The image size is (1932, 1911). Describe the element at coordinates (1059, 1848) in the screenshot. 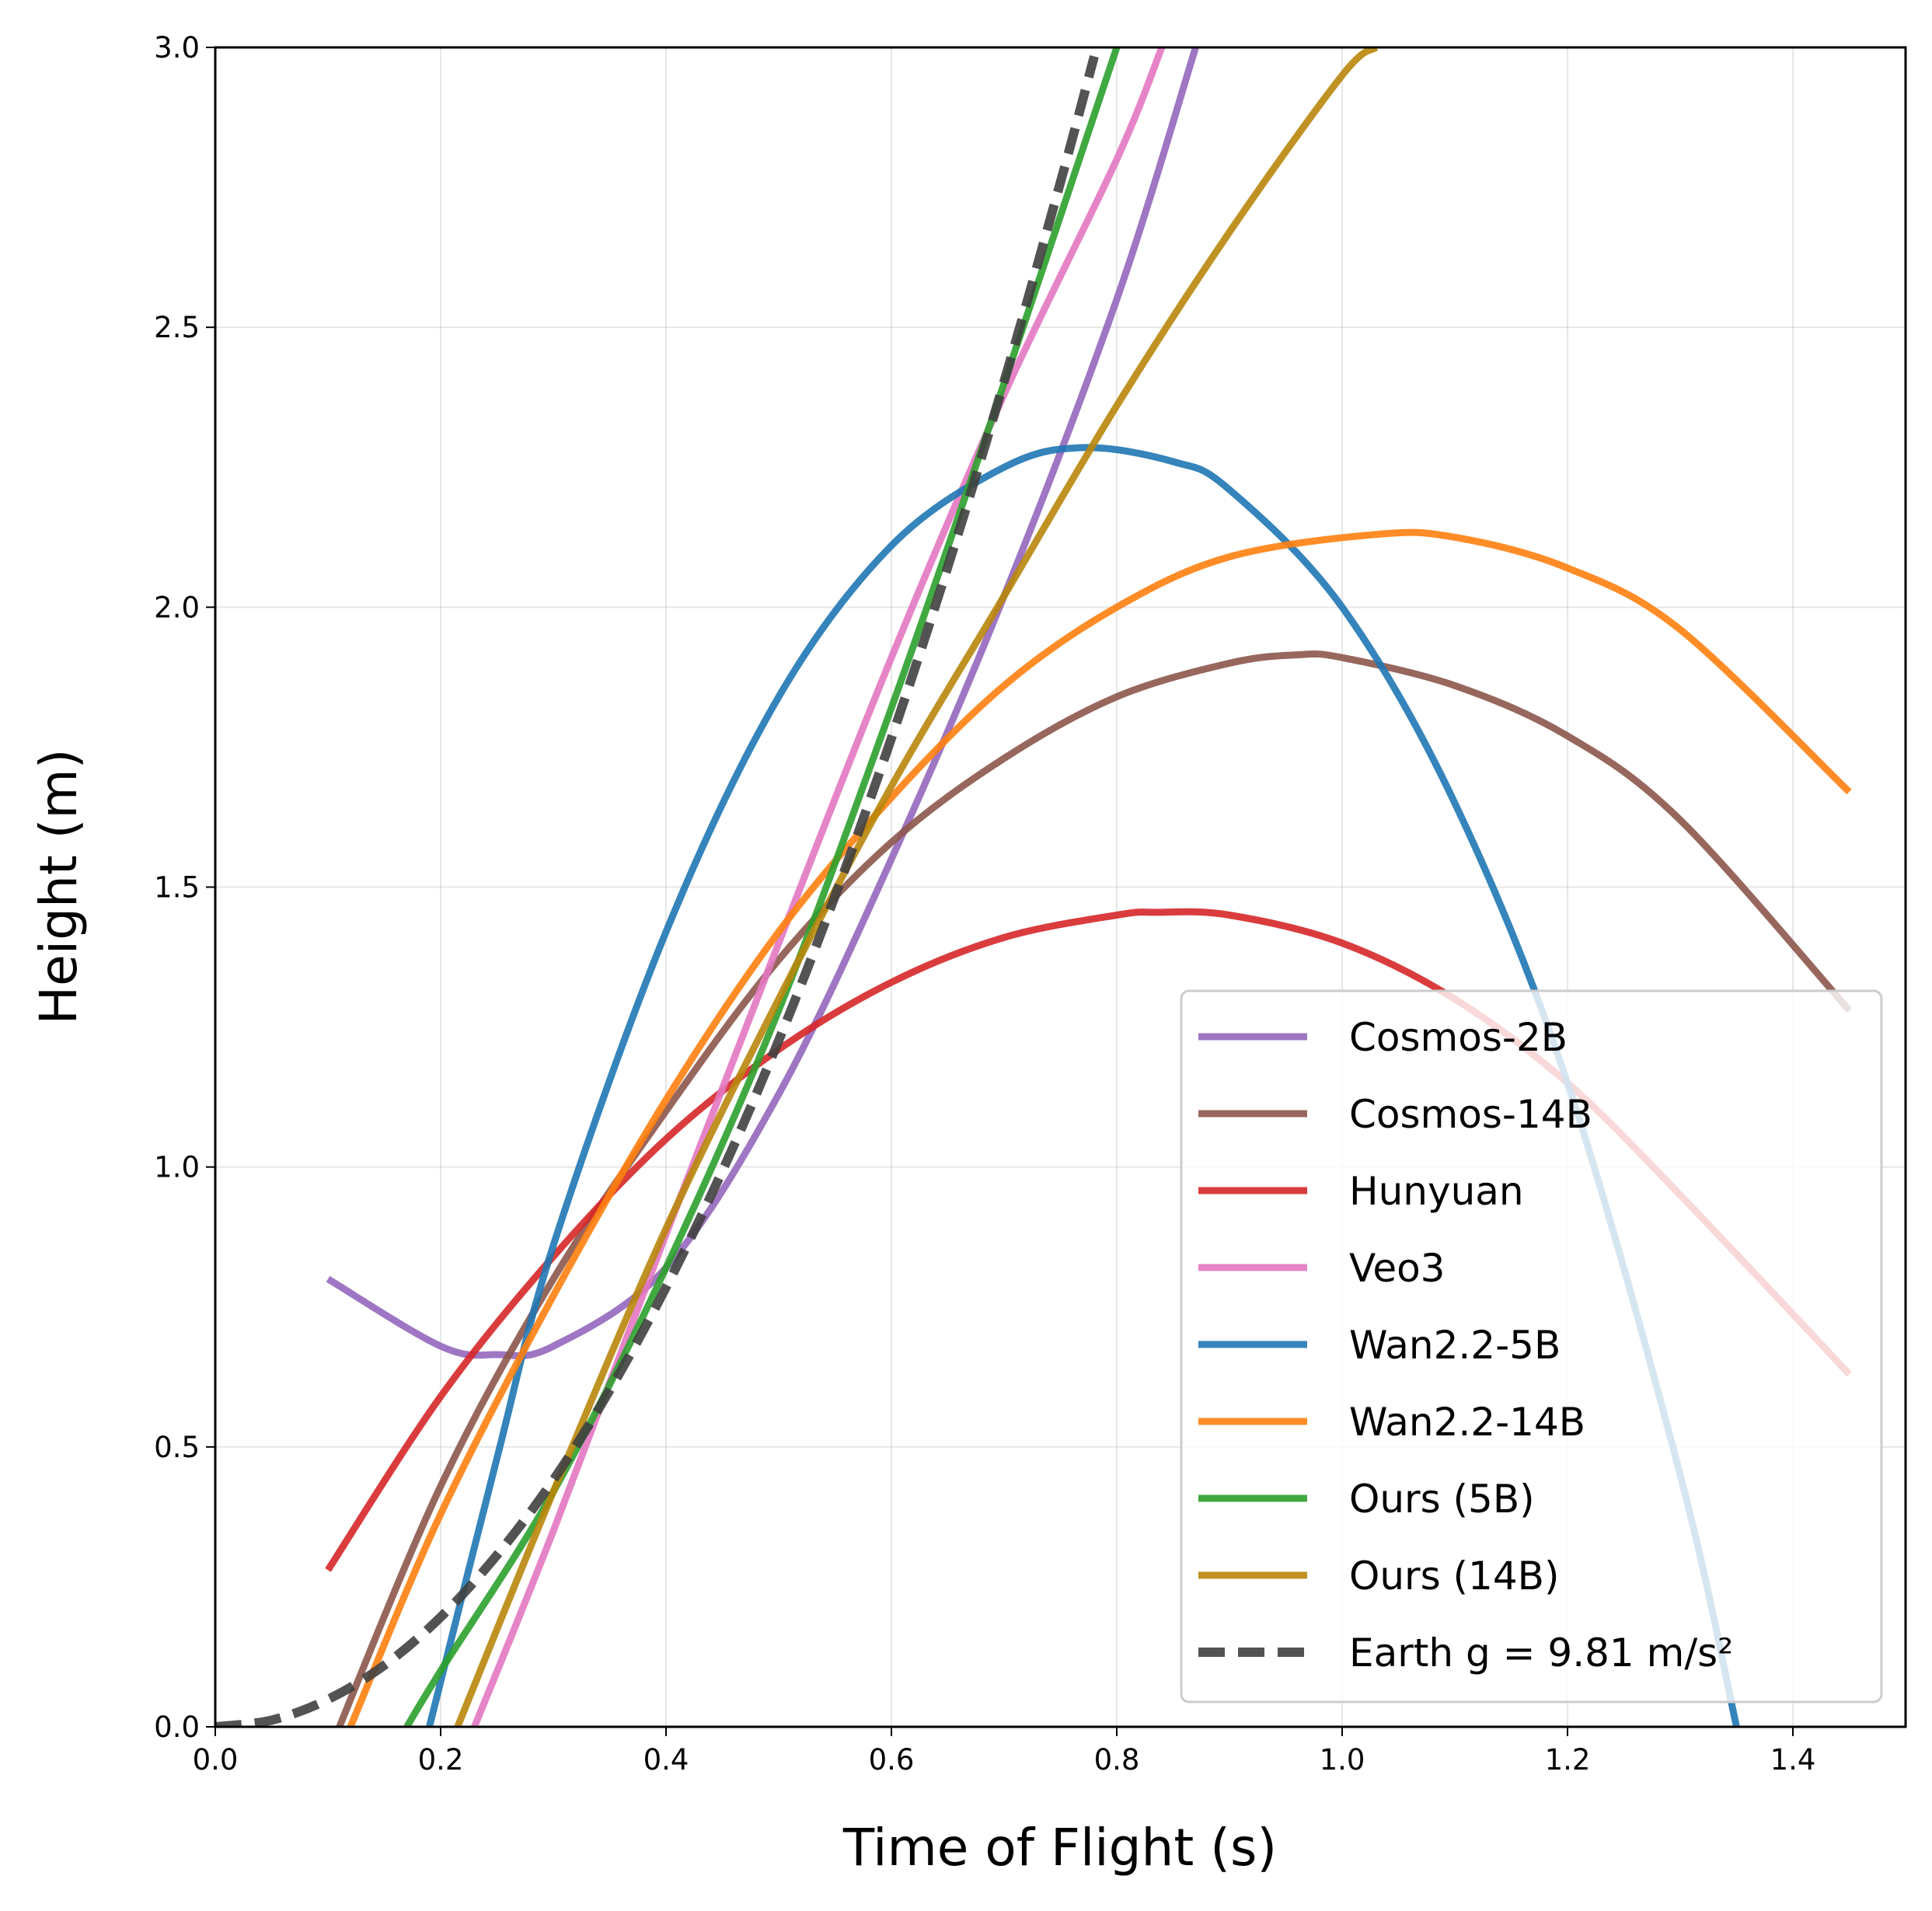

I see `x-axis-title: Time of Flight (s)` at that location.